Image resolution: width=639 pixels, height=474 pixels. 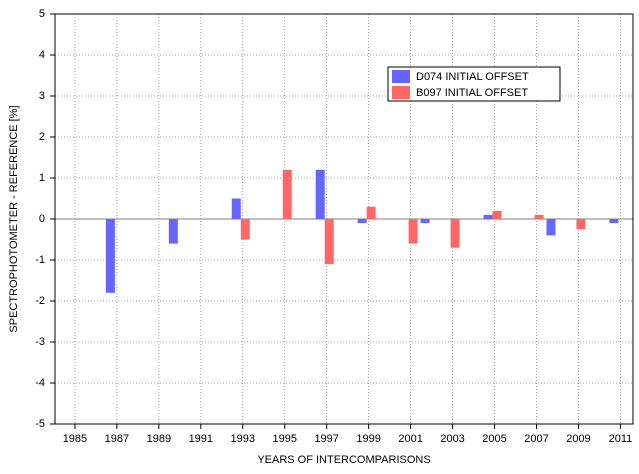 What do you see at coordinates (410, 439) in the screenshot?
I see `x-tick-label: 2001` at bounding box center [410, 439].